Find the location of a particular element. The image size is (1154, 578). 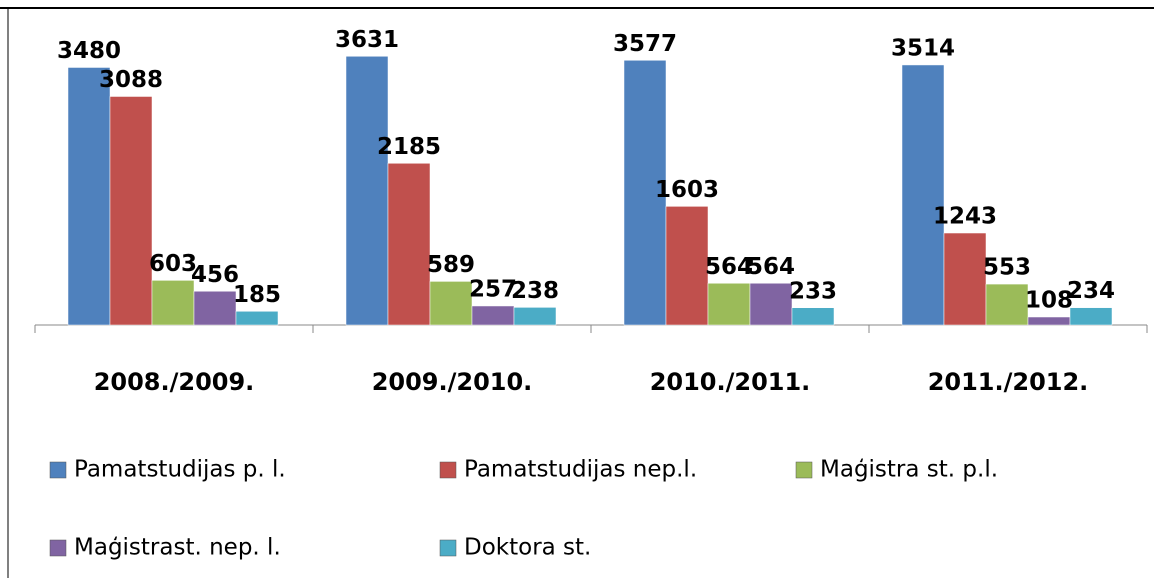

value-label: 589 is located at coordinates (451, 265).